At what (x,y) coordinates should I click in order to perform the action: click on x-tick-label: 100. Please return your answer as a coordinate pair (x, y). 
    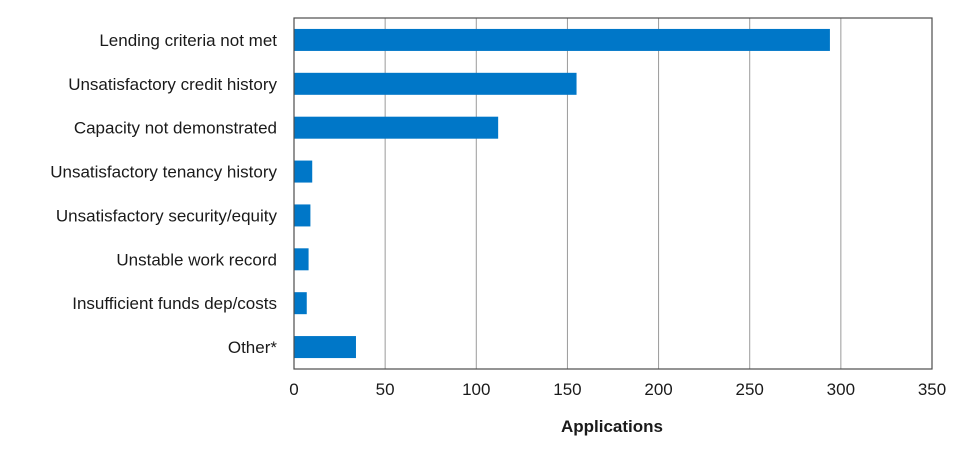
    Looking at the image, I should click on (476, 389).